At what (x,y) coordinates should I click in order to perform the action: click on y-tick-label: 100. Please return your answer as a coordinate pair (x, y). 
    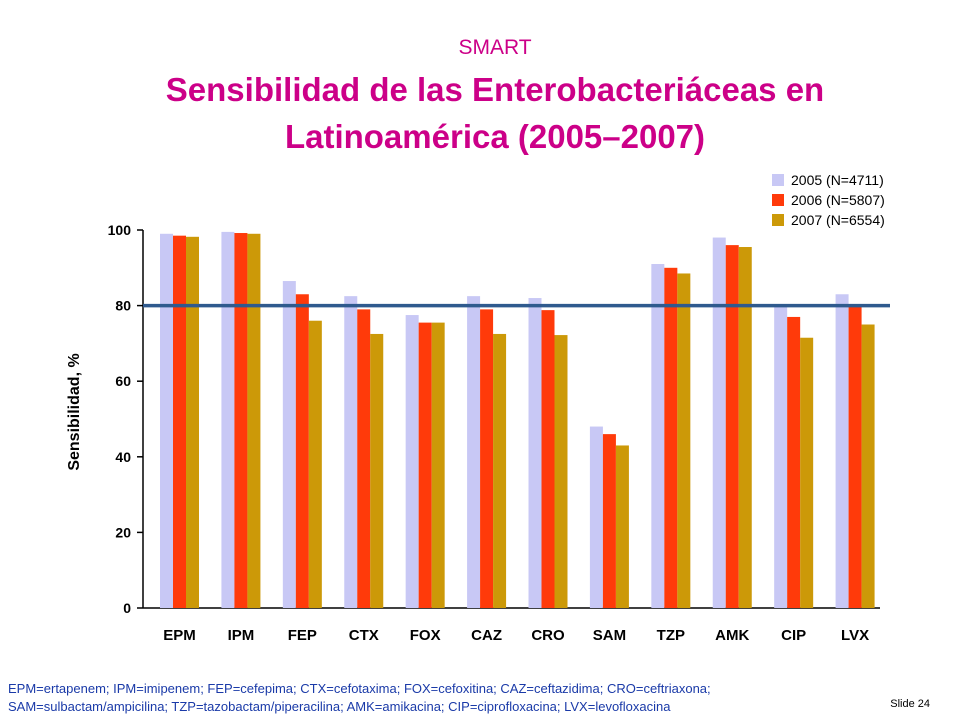
    Looking at the image, I should click on (120, 230).